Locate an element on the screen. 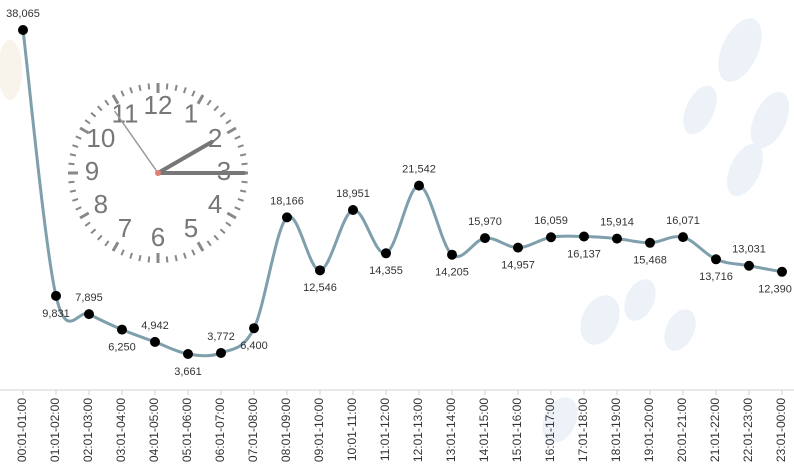  x-tick-label: 19:01-20:00 is located at coordinates (649, 430).